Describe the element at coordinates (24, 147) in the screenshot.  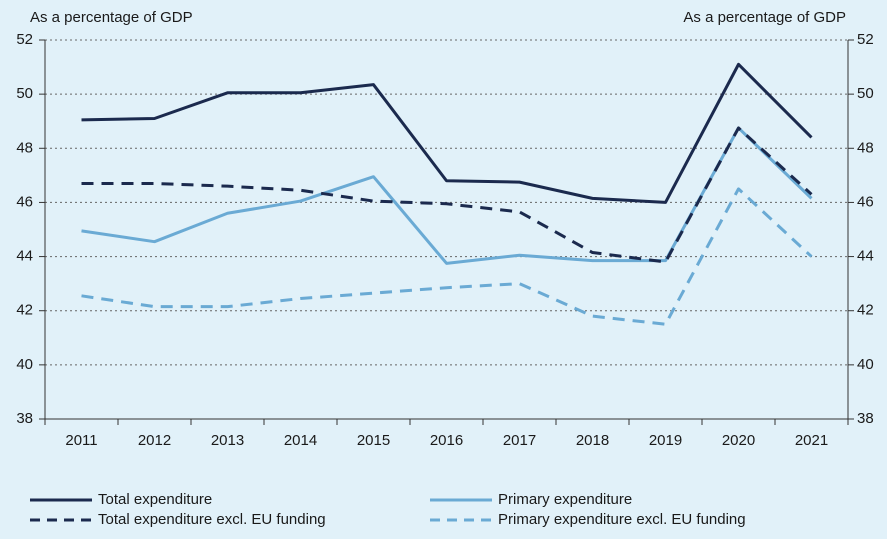
I see `y-tick-label: 48` at that location.